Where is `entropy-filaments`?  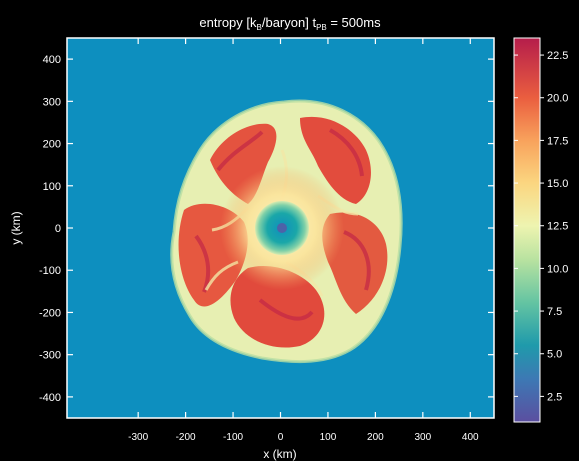
entropy-filaments is located at coordinates (282, 224).